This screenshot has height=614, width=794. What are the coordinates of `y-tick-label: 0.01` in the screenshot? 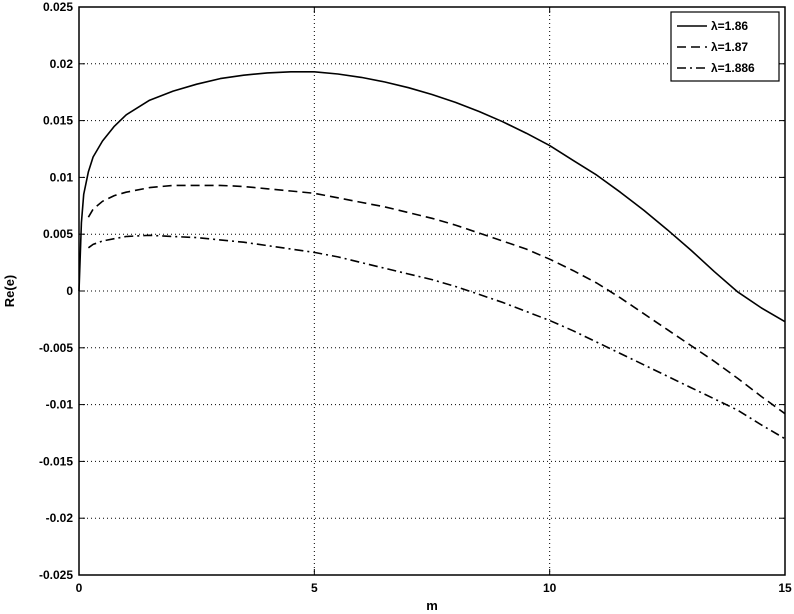 It's located at (62, 177).